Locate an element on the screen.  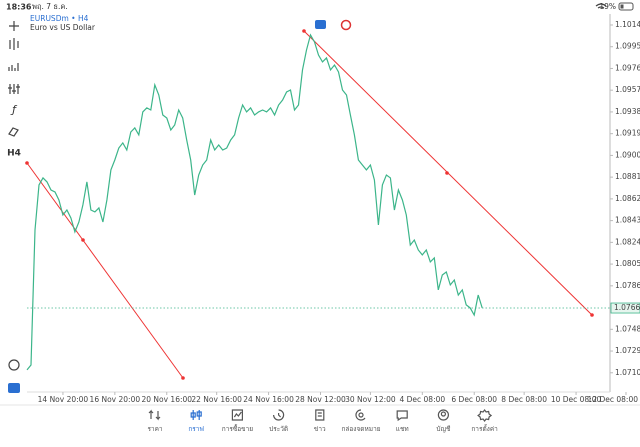
y-tick-label: 1.07480 is located at coordinates (627, 328).